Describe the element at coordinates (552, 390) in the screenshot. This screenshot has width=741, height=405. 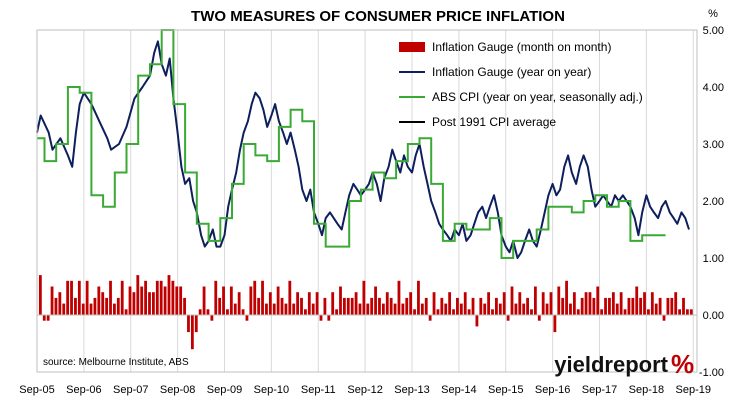
I see `x-tick-label: Sep-16` at that location.